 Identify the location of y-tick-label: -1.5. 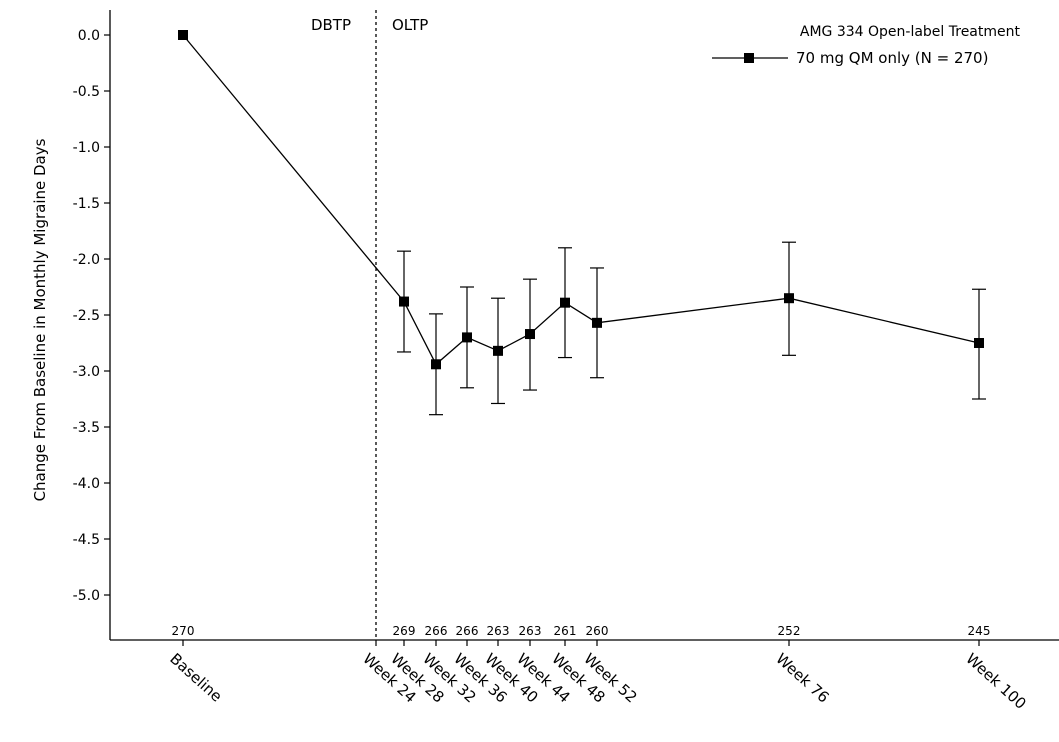
(86, 204).